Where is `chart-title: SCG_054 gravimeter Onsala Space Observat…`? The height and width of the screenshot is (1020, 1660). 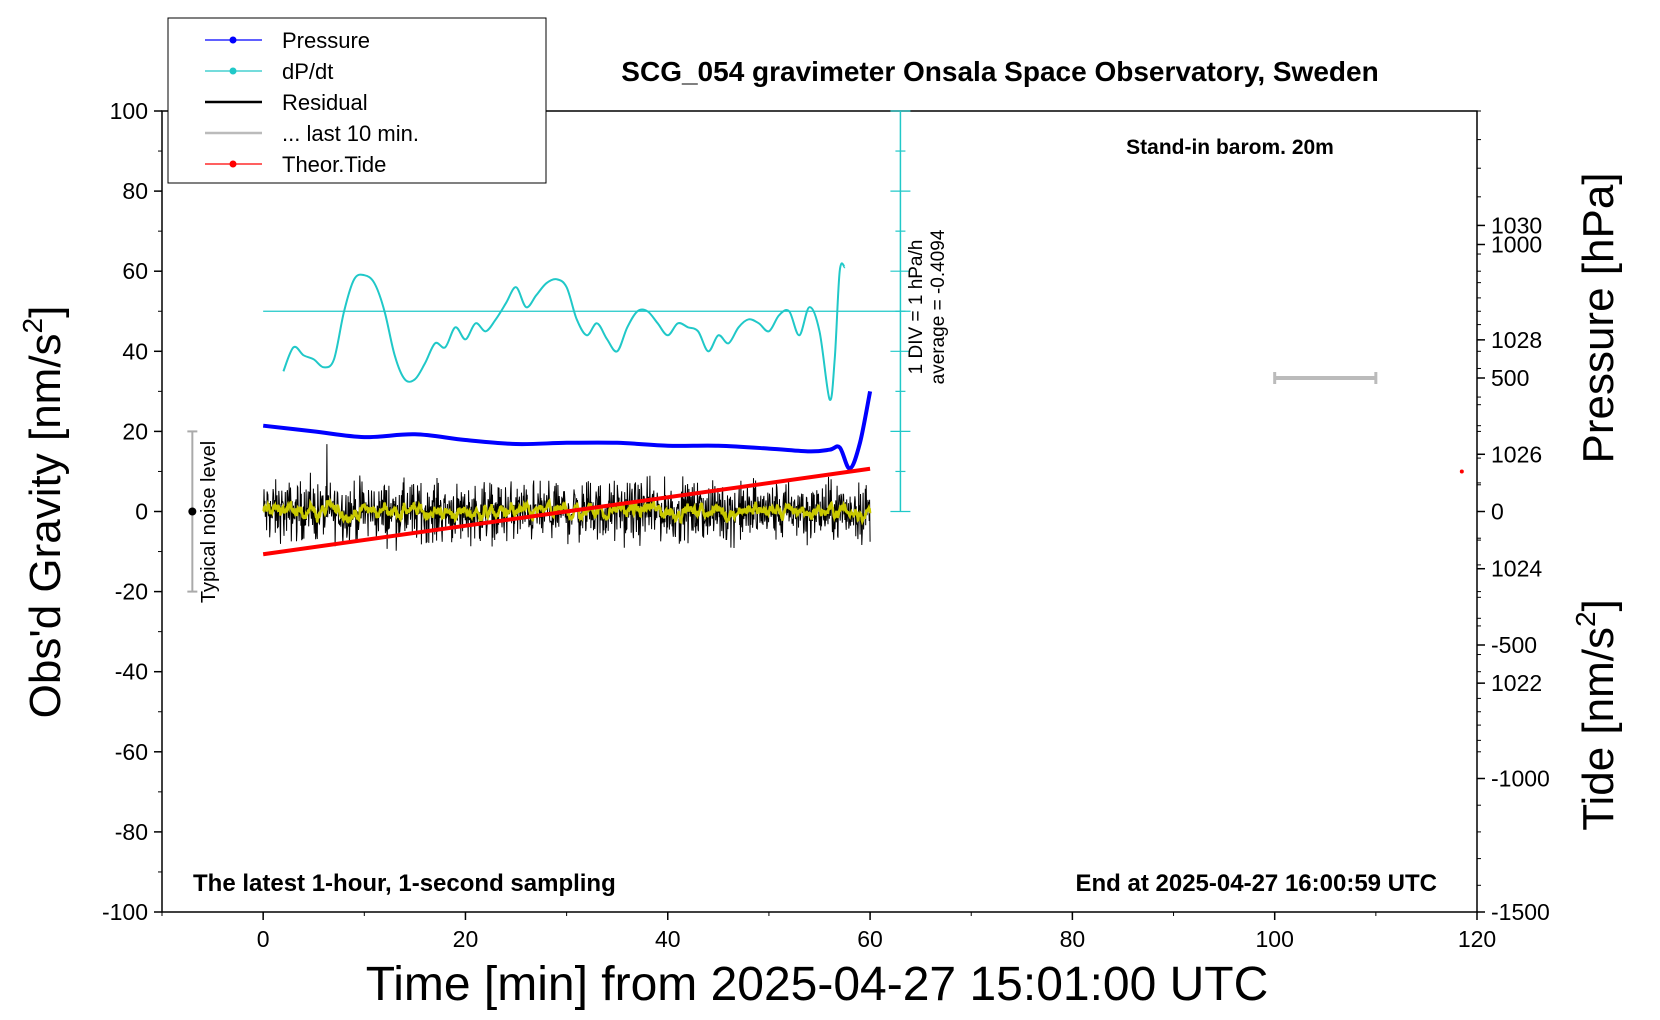 chart-title: SCG_054 gravimeter Onsala Space Observat… is located at coordinates (999, 71).